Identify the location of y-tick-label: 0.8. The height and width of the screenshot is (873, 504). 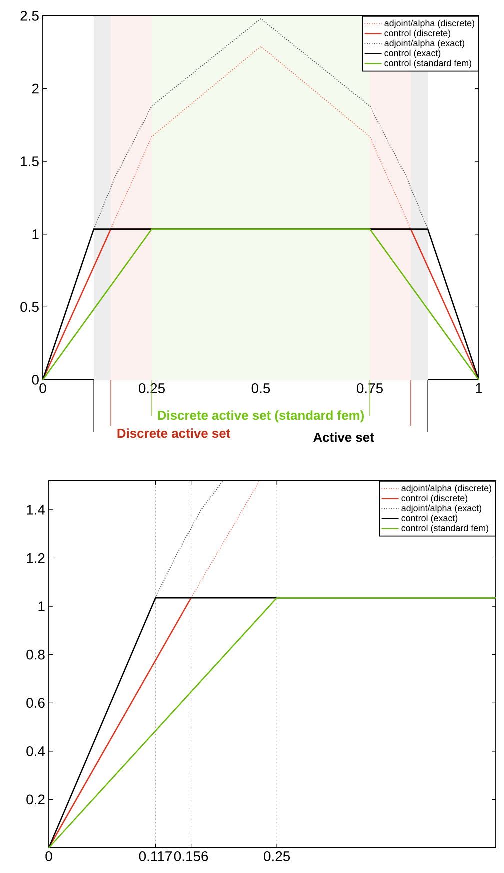
(35, 655).